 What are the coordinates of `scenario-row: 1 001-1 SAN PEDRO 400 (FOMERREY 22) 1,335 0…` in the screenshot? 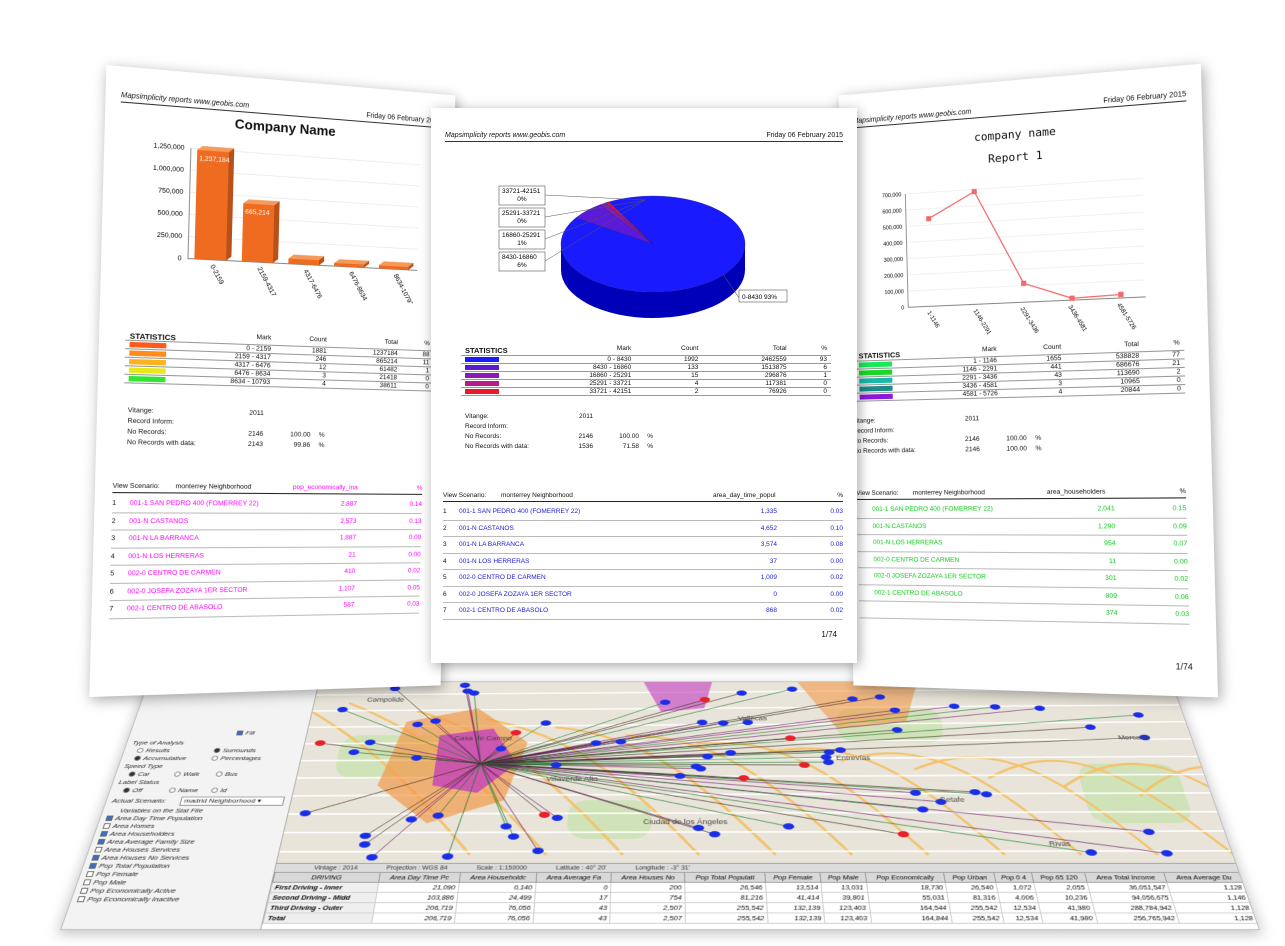 It's located at (643, 512).